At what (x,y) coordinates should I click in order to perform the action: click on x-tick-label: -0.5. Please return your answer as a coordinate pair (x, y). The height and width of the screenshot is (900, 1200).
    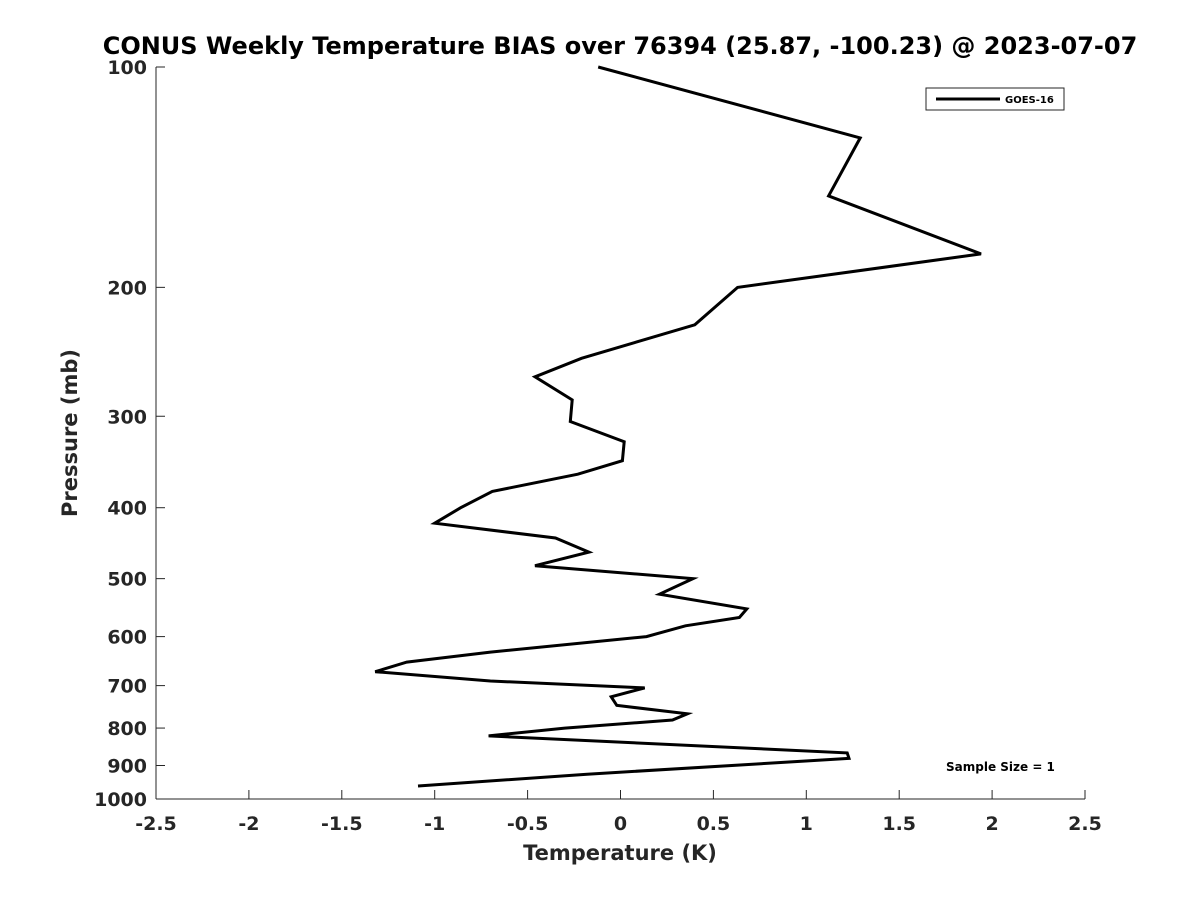
    Looking at the image, I should click on (528, 824).